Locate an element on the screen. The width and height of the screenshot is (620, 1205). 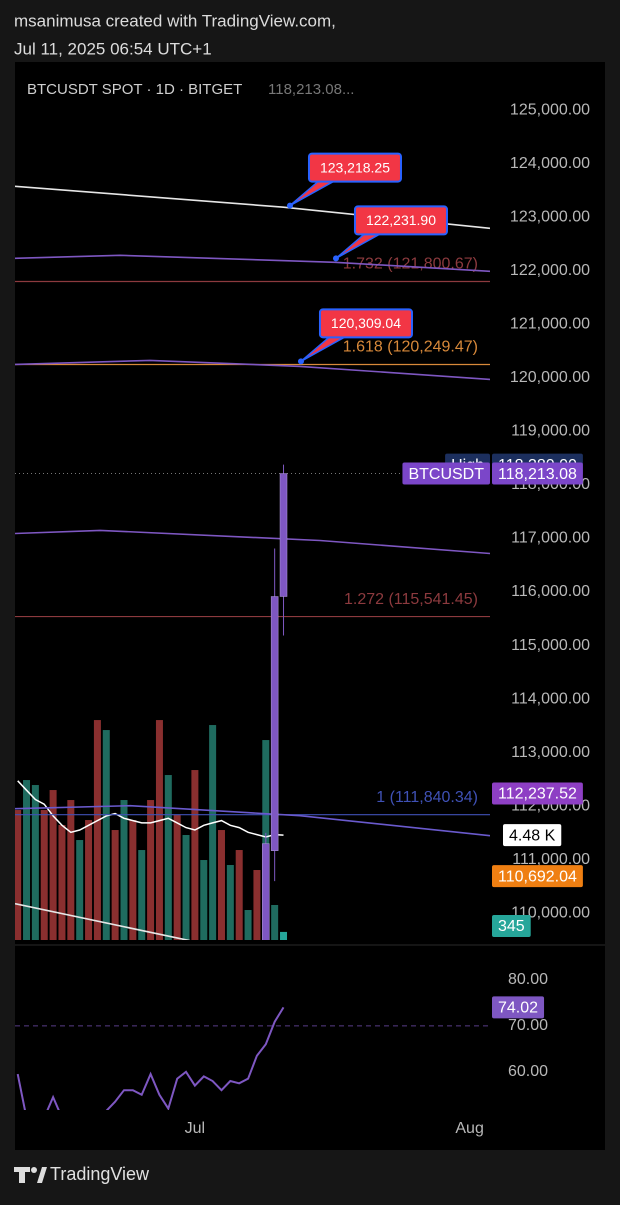
rsi-badge is located at coordinates (518, 1007).